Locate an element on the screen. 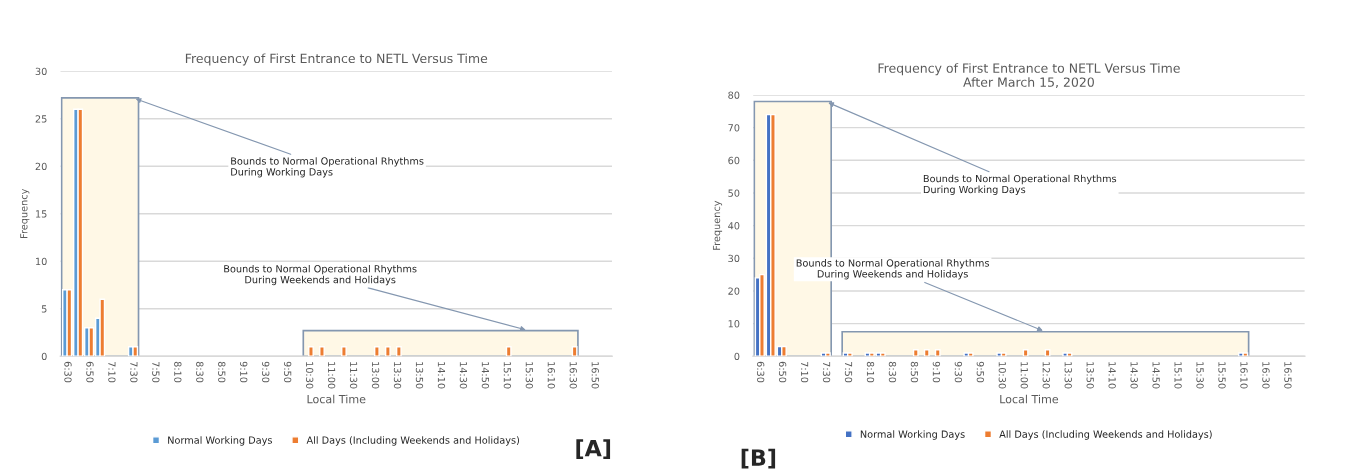 The width and height of the screenshot is (1345, 475). y-tick-label: 60 is located at coordinates (734, 160).